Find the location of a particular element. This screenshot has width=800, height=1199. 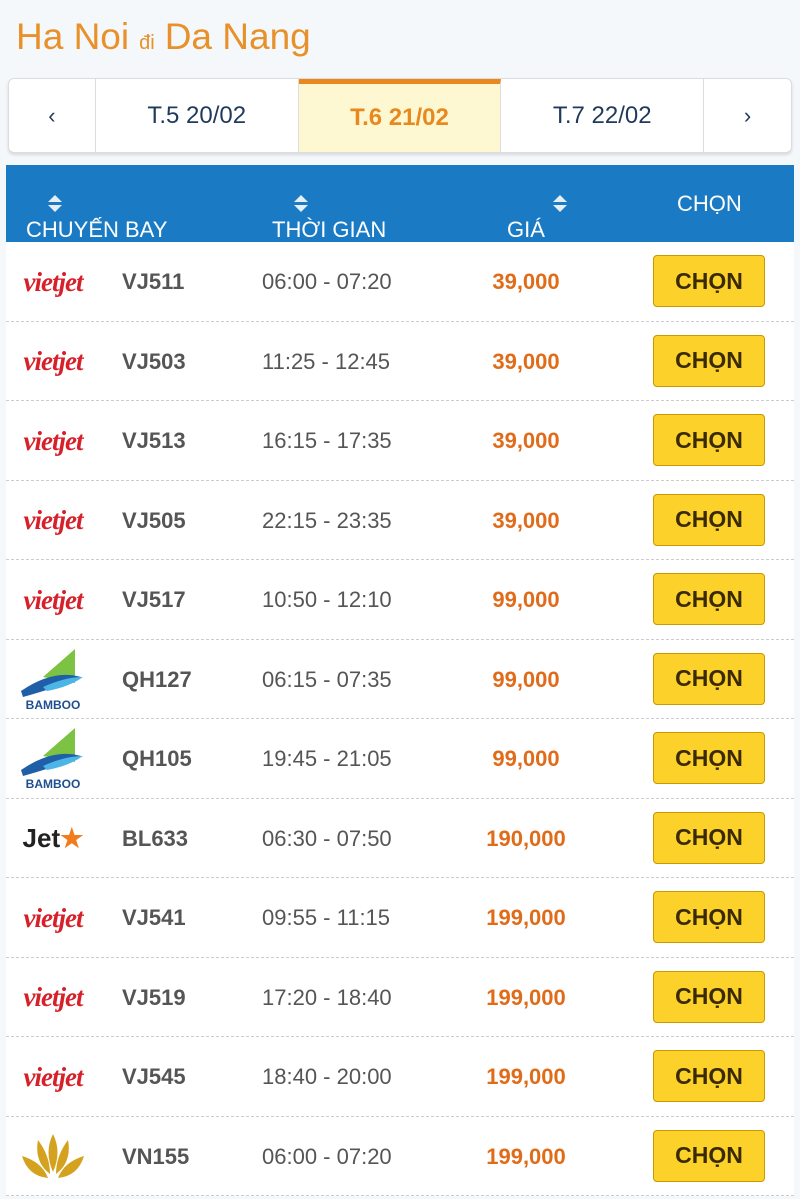

prev-date-button: ‹ is located at coordinates (52, 115).